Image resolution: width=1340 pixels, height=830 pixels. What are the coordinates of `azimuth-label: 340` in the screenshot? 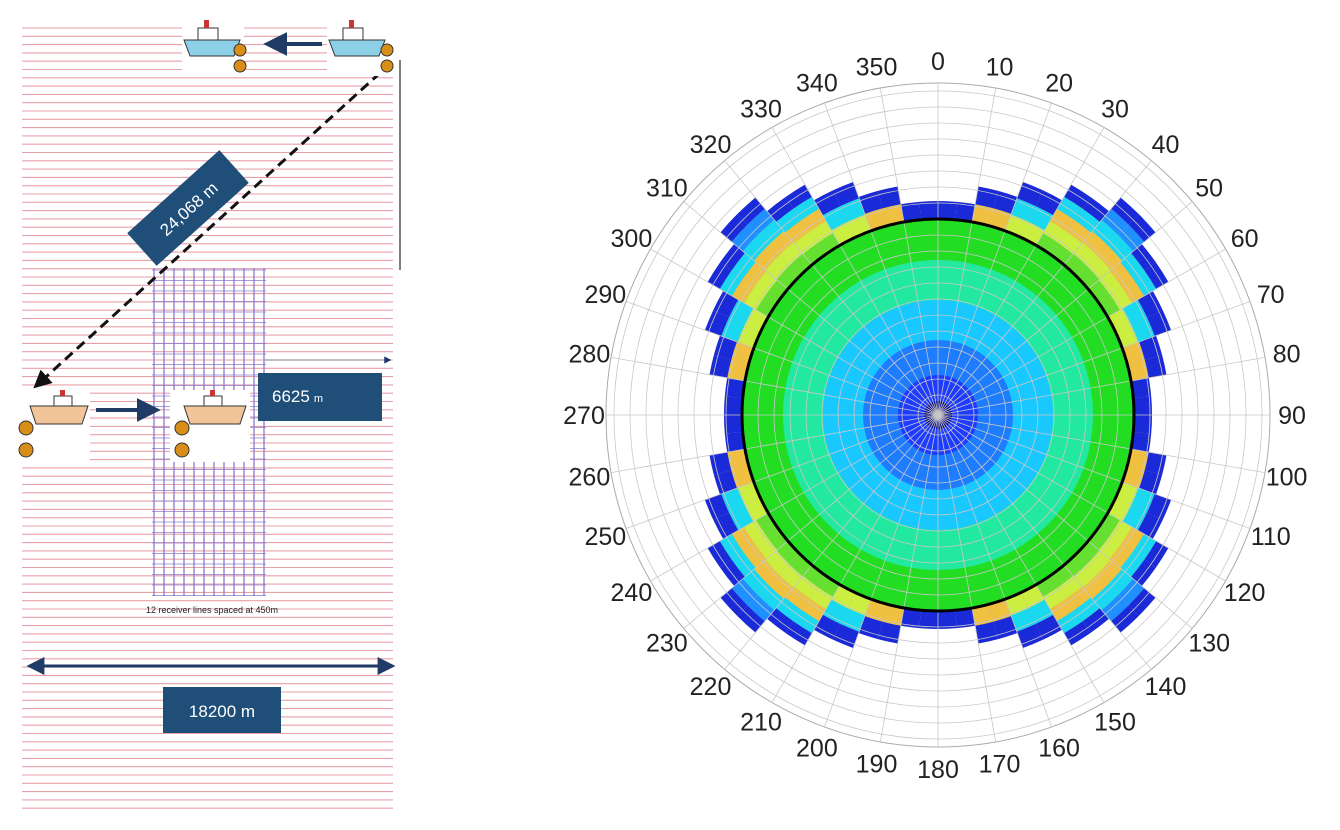 It's located at (817, 83).